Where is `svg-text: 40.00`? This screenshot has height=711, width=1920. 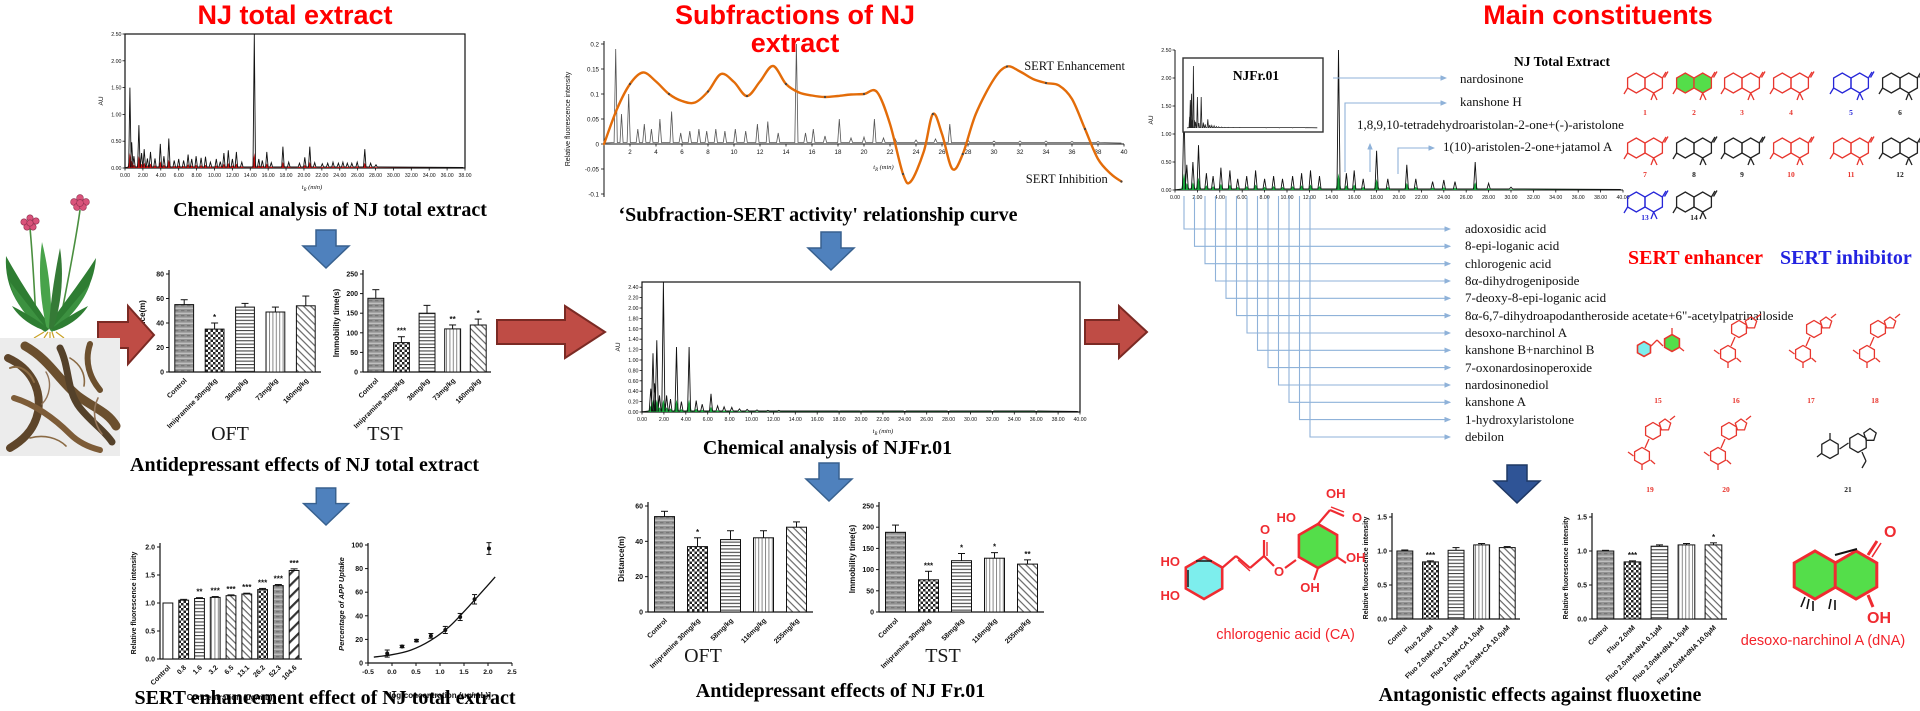
svg-text: 40.00 is located at coordinates (1623, 198).